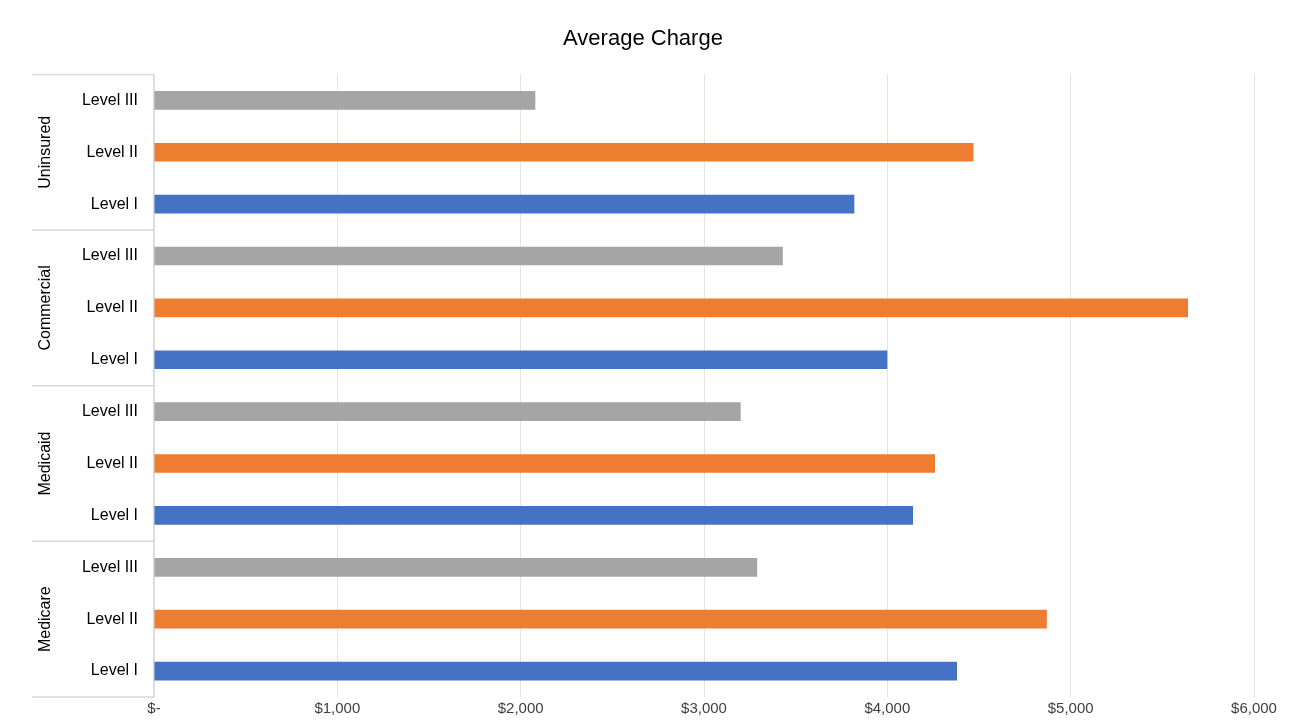  Describe the element at coordinates (154, 708) in the screenshot. I see `x-tick-label: $-` at that location.